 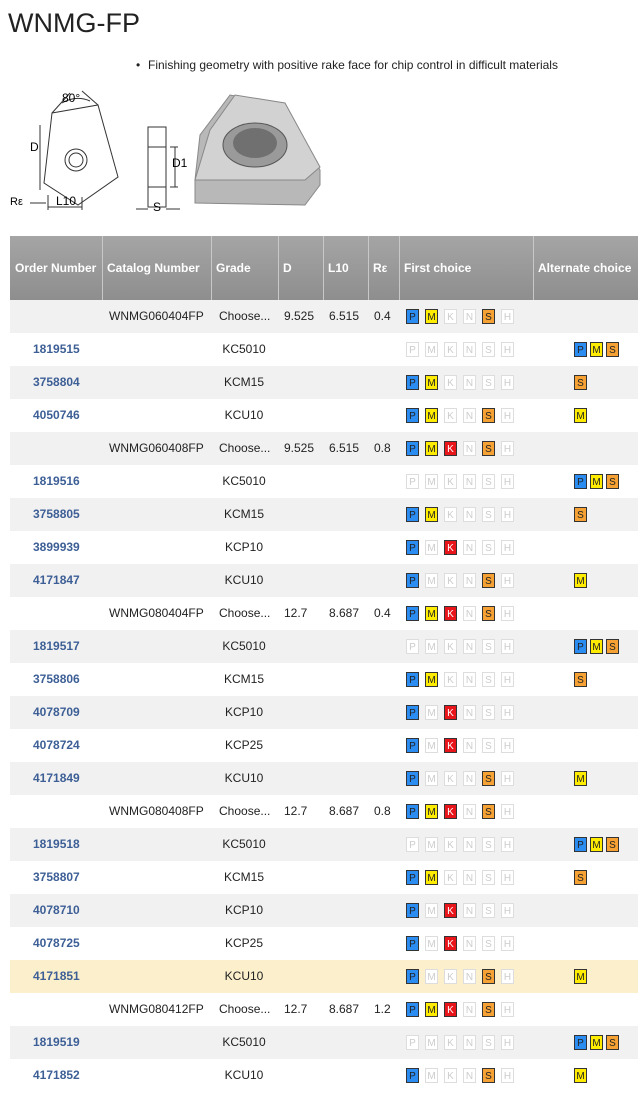 What do you see at coordinates (244, 580) in the screenshot?
I see `grade: KCU10` at bounding box center [244, 580].